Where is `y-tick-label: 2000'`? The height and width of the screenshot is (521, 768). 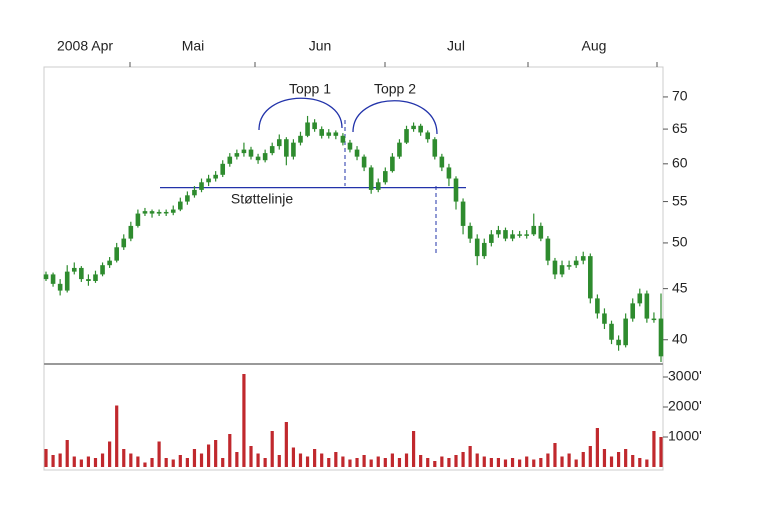
y-tick-label: 2000' is located at coordinates (685, 406).